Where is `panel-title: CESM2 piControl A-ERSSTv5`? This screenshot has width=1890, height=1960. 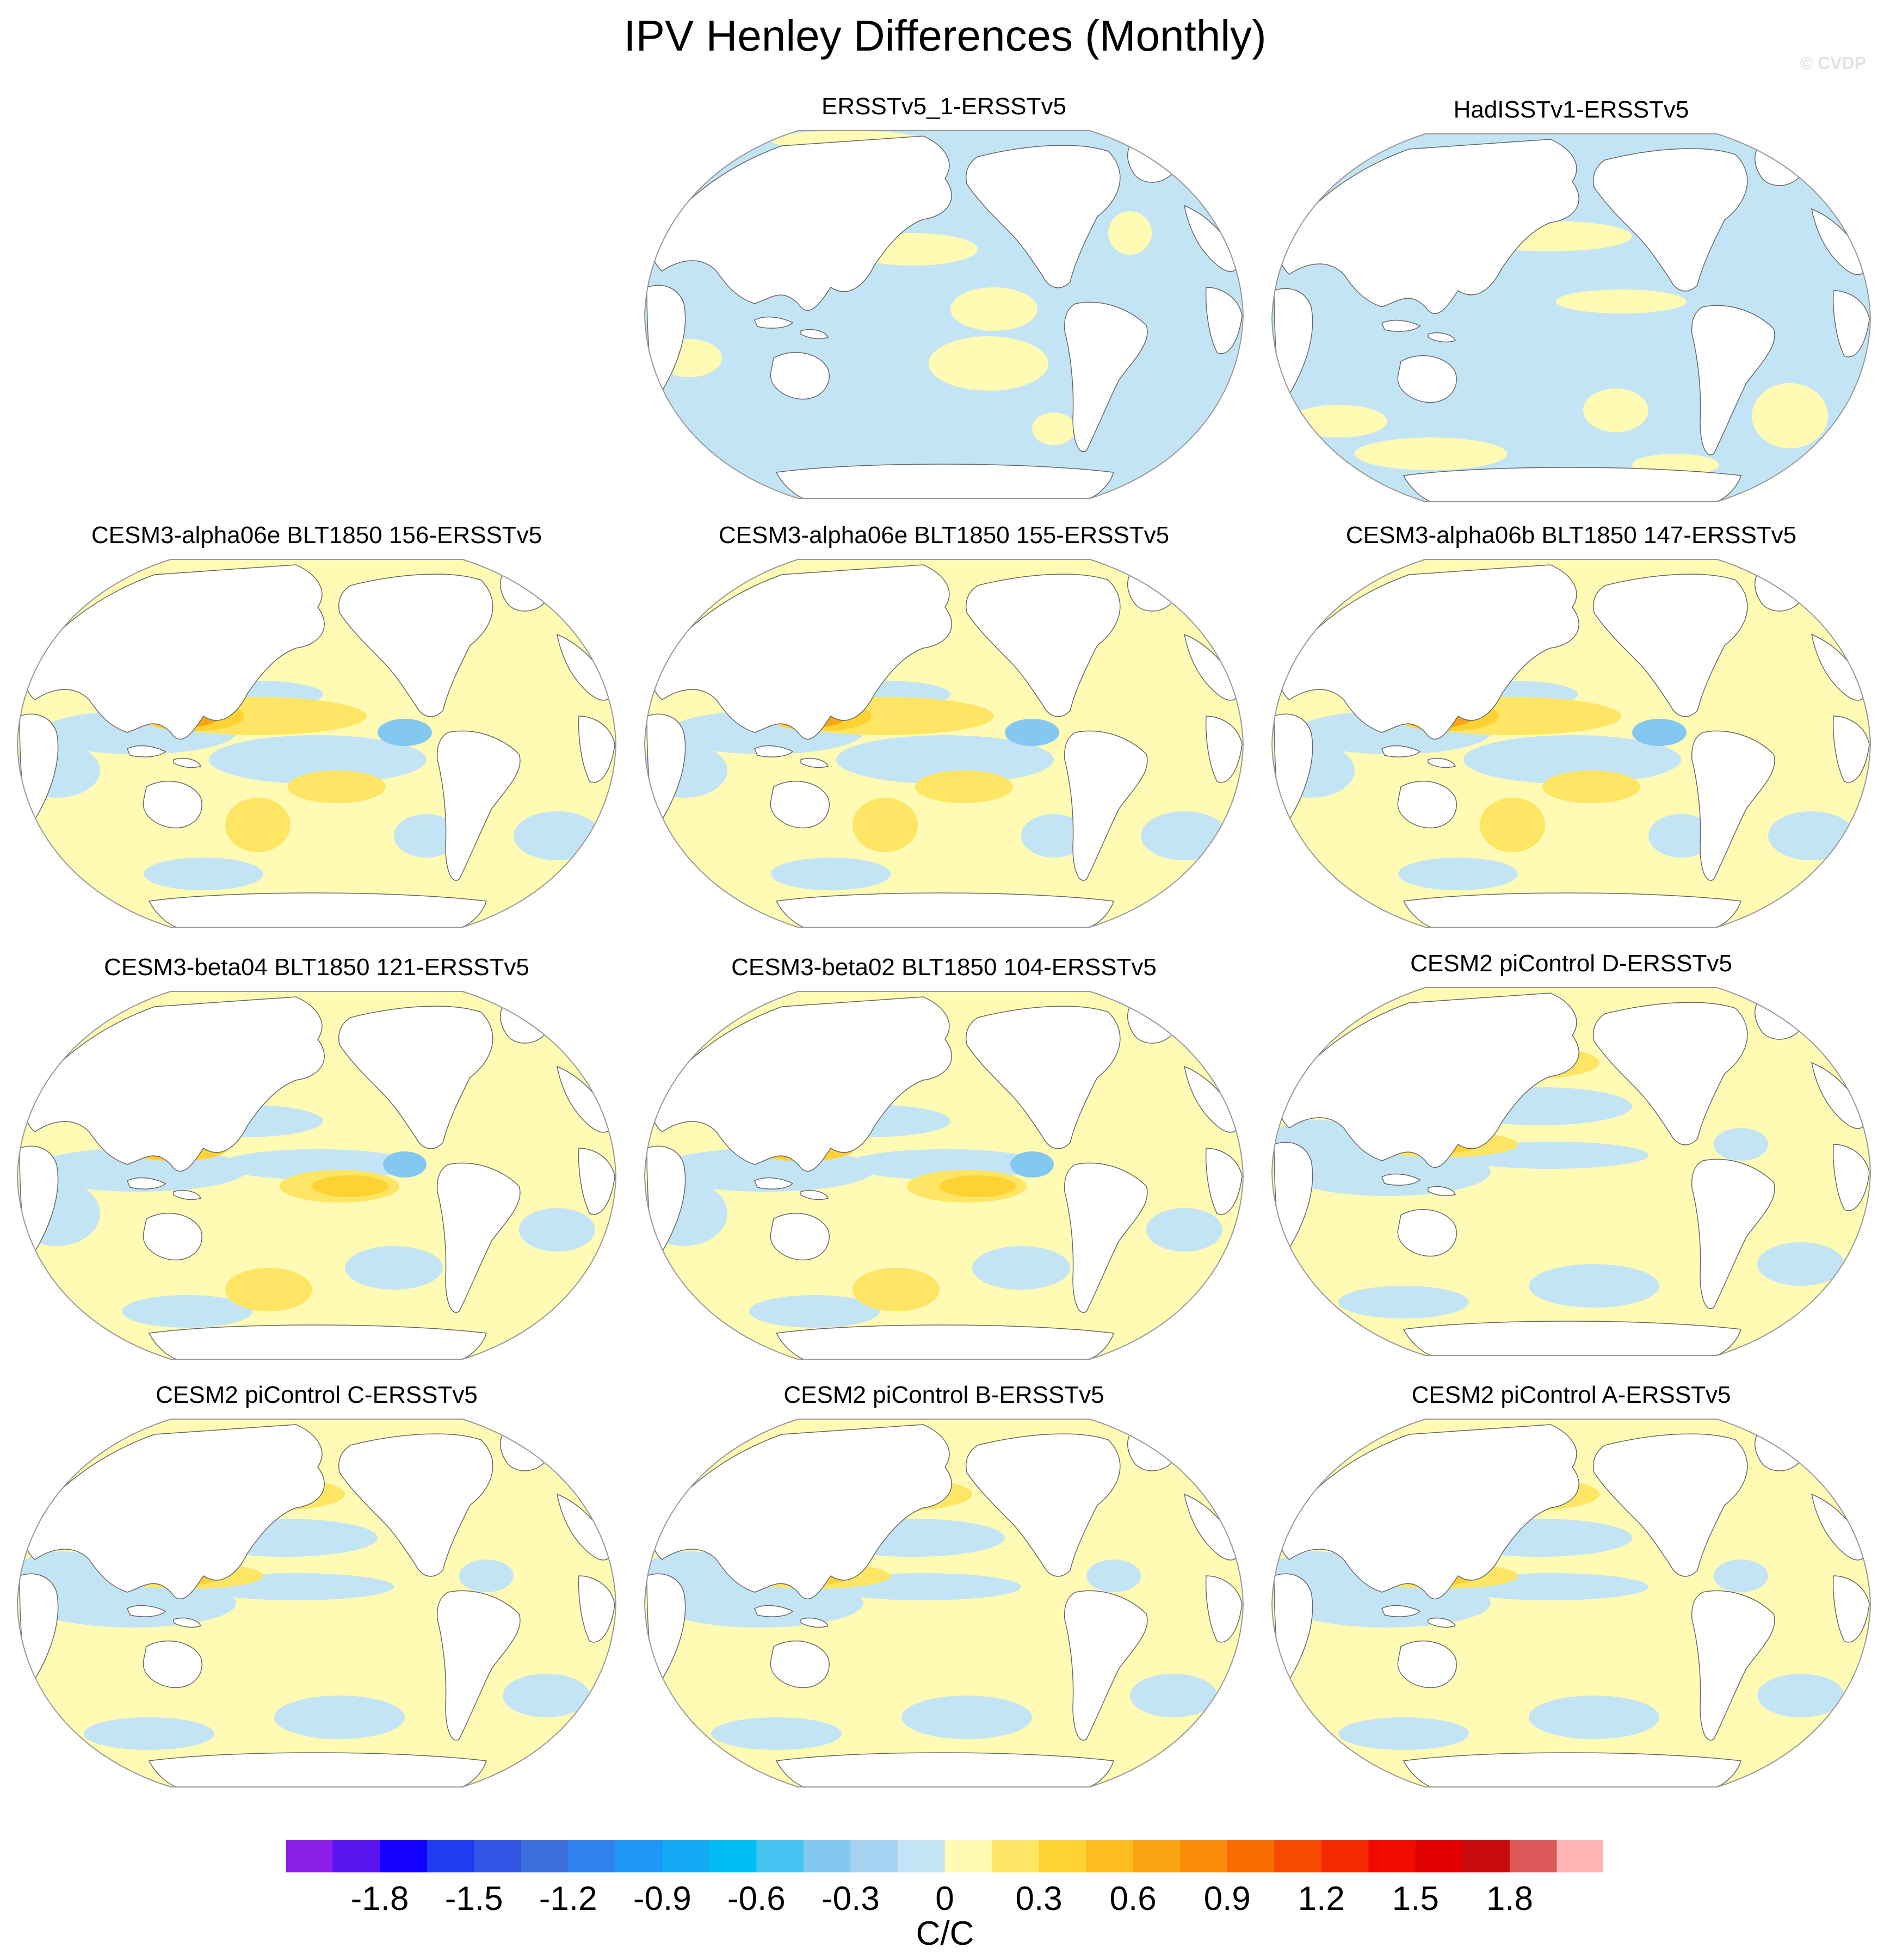
panel-title: CESM2 piControl A-ERSSTv5 is located at coordinates (1571, 1395).